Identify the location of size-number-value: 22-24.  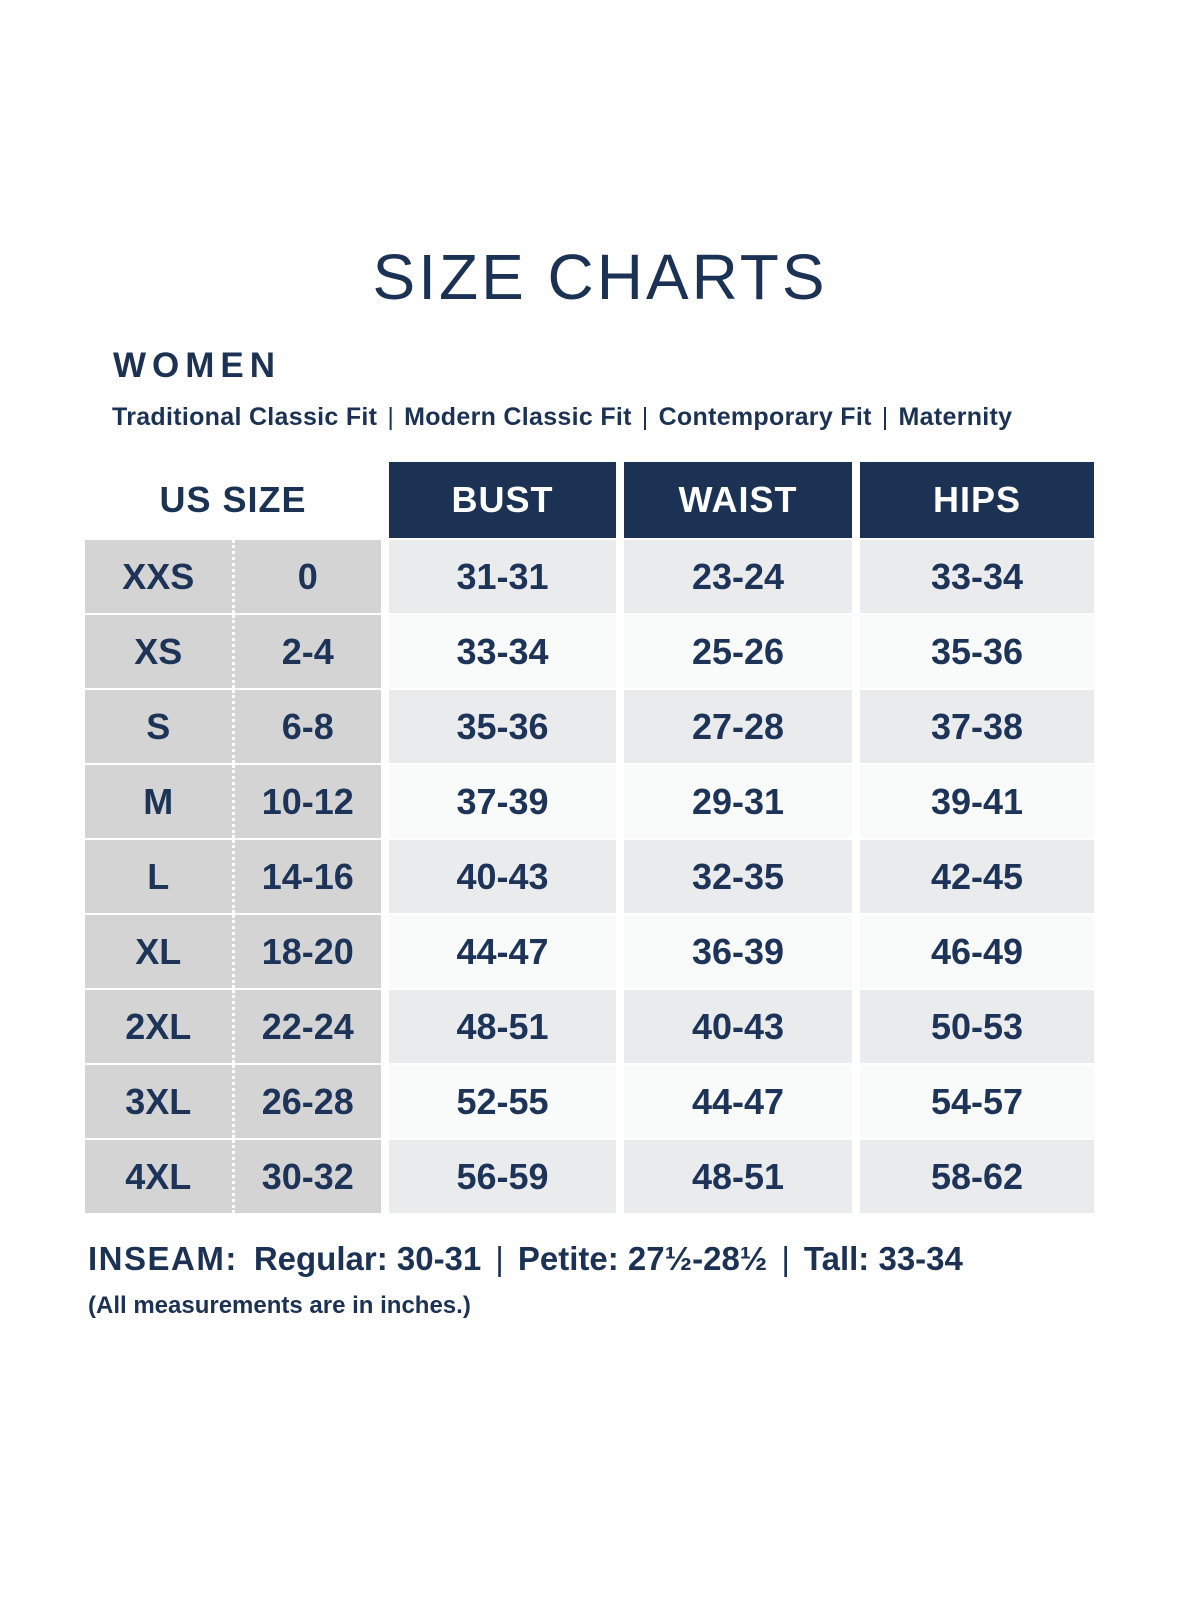
(306, 1026).